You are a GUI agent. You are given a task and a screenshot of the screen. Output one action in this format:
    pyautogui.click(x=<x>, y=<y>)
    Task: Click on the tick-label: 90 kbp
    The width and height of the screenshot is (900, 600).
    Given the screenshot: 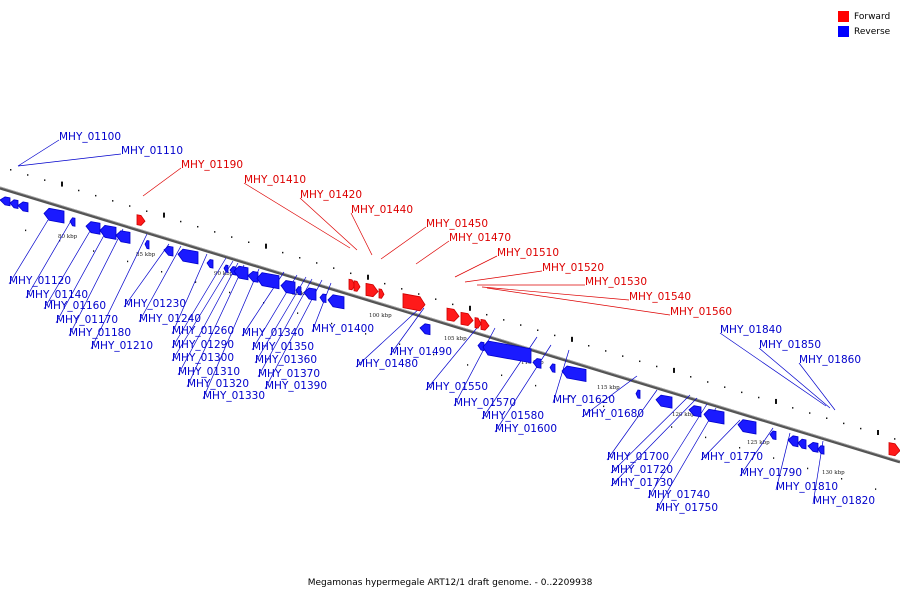 What is the action you would take?
    pyautogui.click(x=224, y=274)
    